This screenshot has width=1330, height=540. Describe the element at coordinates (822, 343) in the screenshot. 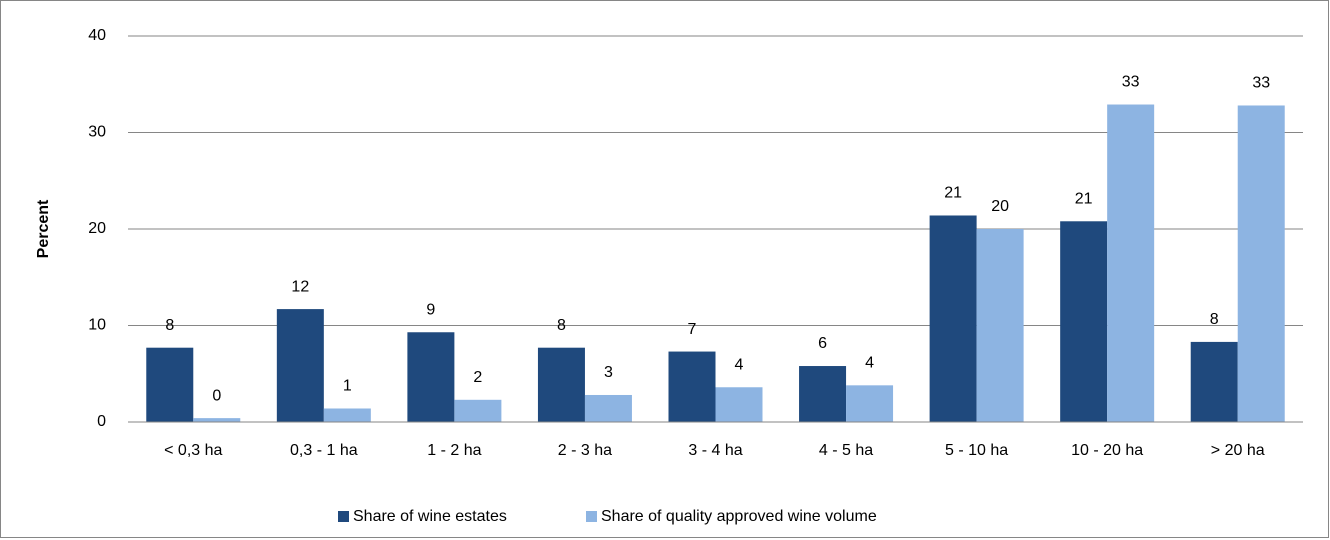

I see `data-label: 6` at that location.